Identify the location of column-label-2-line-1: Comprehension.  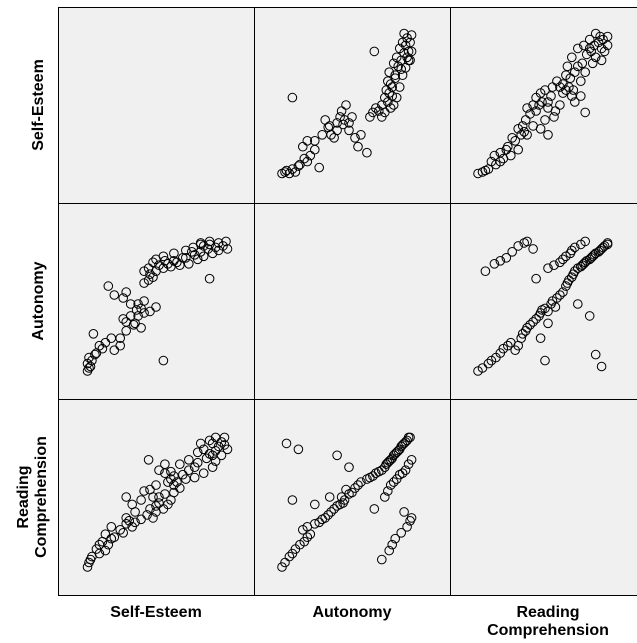
(548, 630).